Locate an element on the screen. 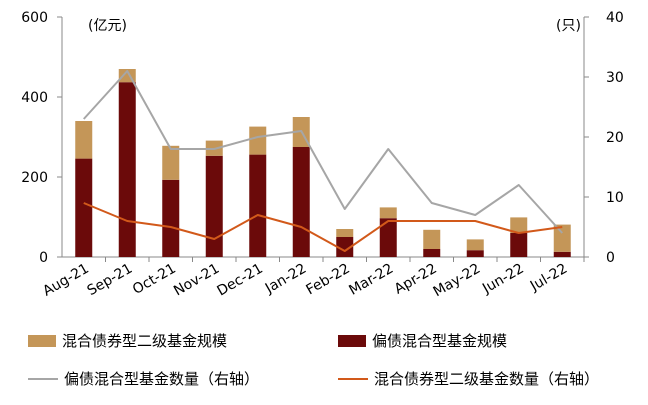  right-tick-label: 40 is located at coordinates (615, 18).